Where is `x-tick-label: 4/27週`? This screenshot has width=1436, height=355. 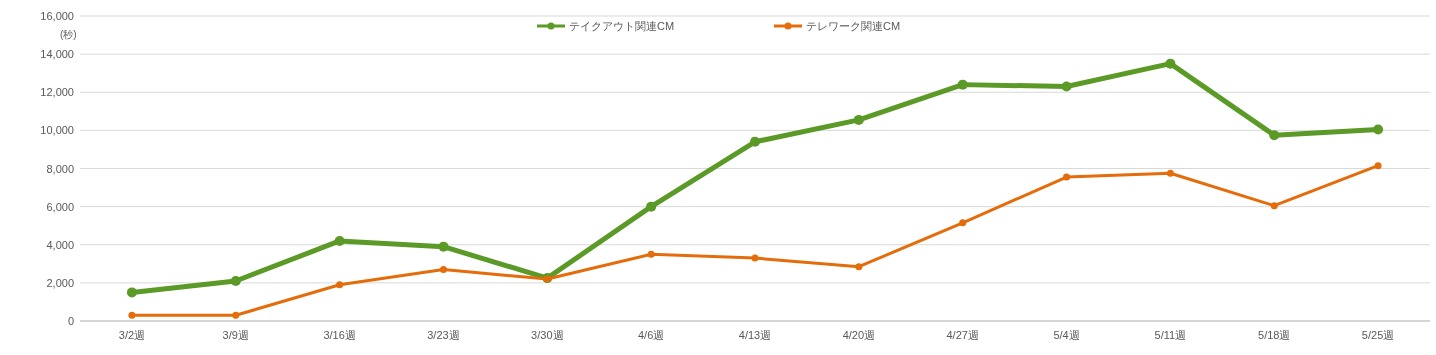 x-tick-label: 4/27週 is located at coordinates (962, 335).